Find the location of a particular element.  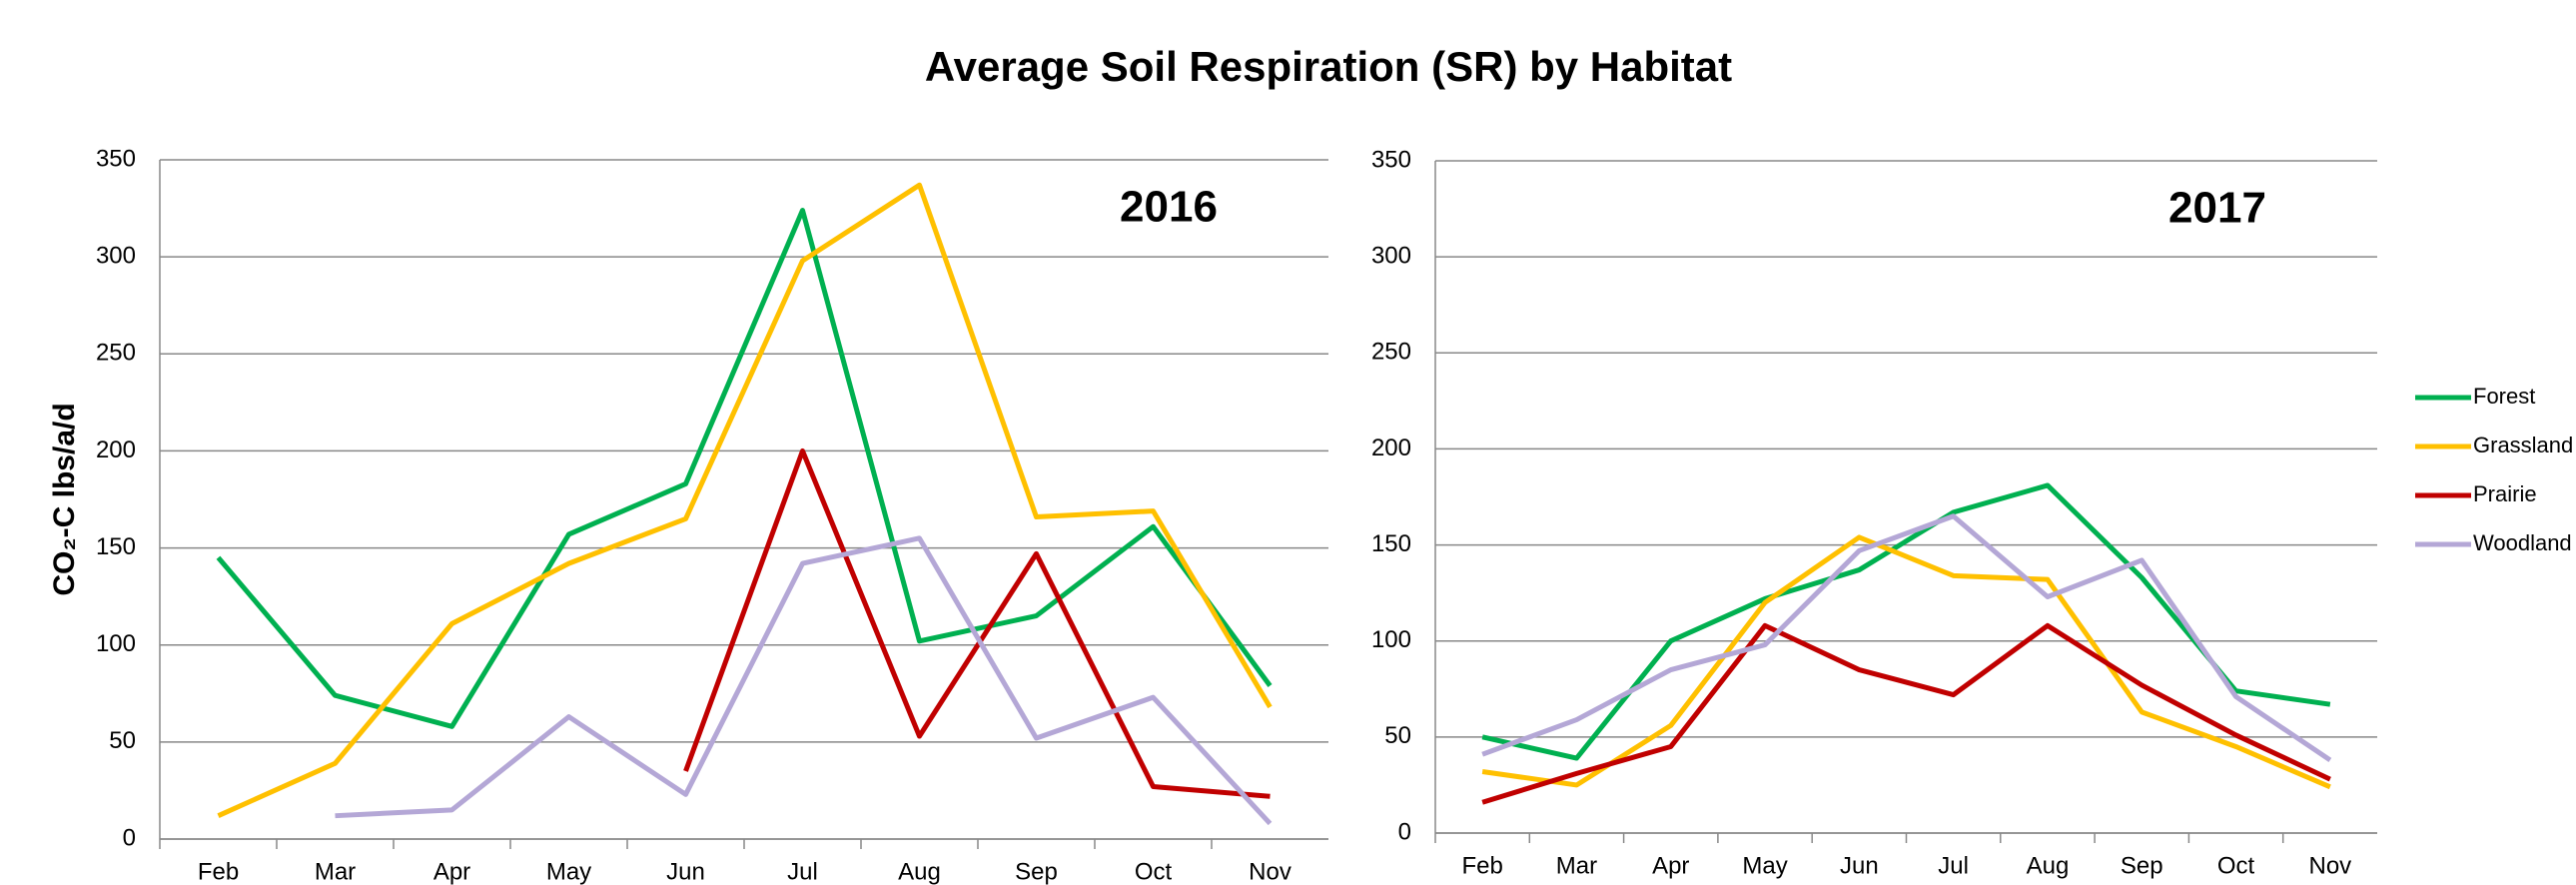

legend-label: Prairie is located at coordinates (2505, 494).